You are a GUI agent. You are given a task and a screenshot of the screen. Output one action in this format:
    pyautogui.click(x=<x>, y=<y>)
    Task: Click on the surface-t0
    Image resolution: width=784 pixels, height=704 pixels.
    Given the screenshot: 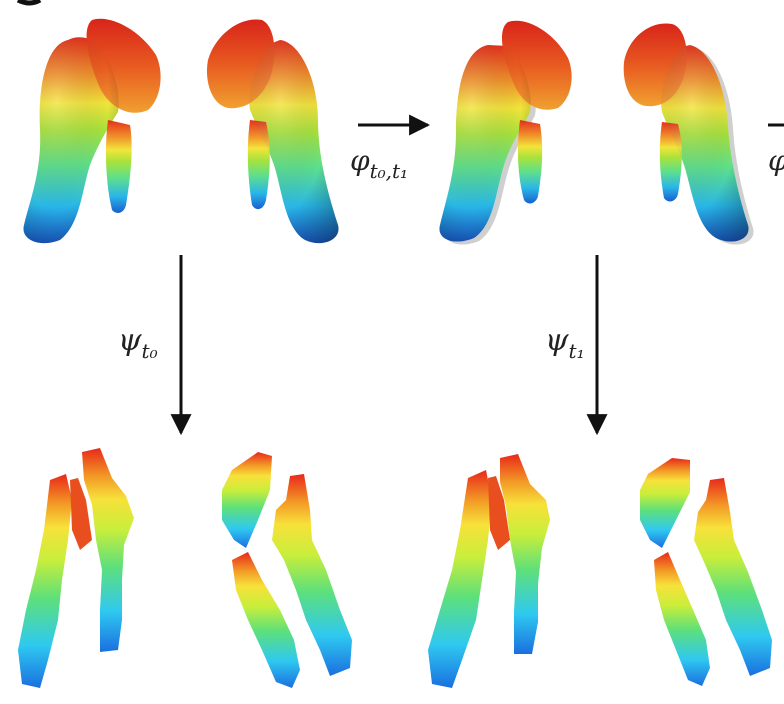 What is the action you would take?
    pyautogui.click(x=181, y=131)
    